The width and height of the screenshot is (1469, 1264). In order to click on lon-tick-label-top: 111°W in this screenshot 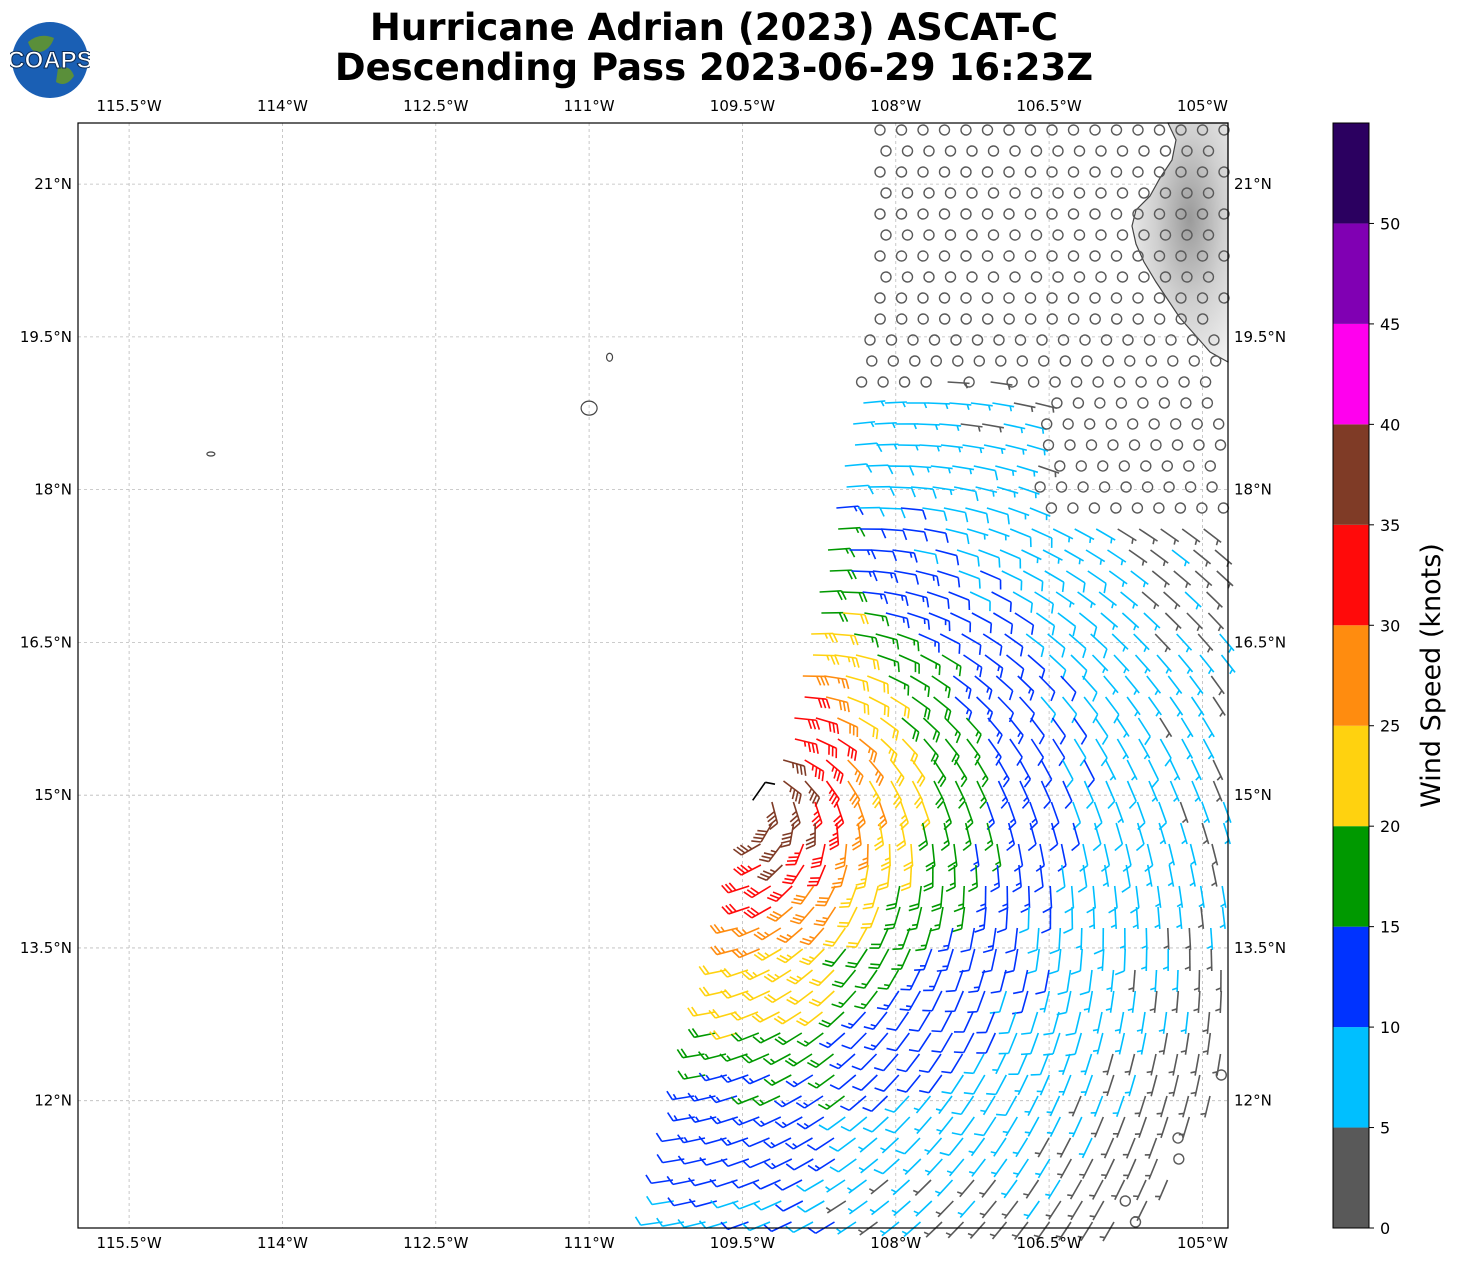, I will do `click(589, 106)`.